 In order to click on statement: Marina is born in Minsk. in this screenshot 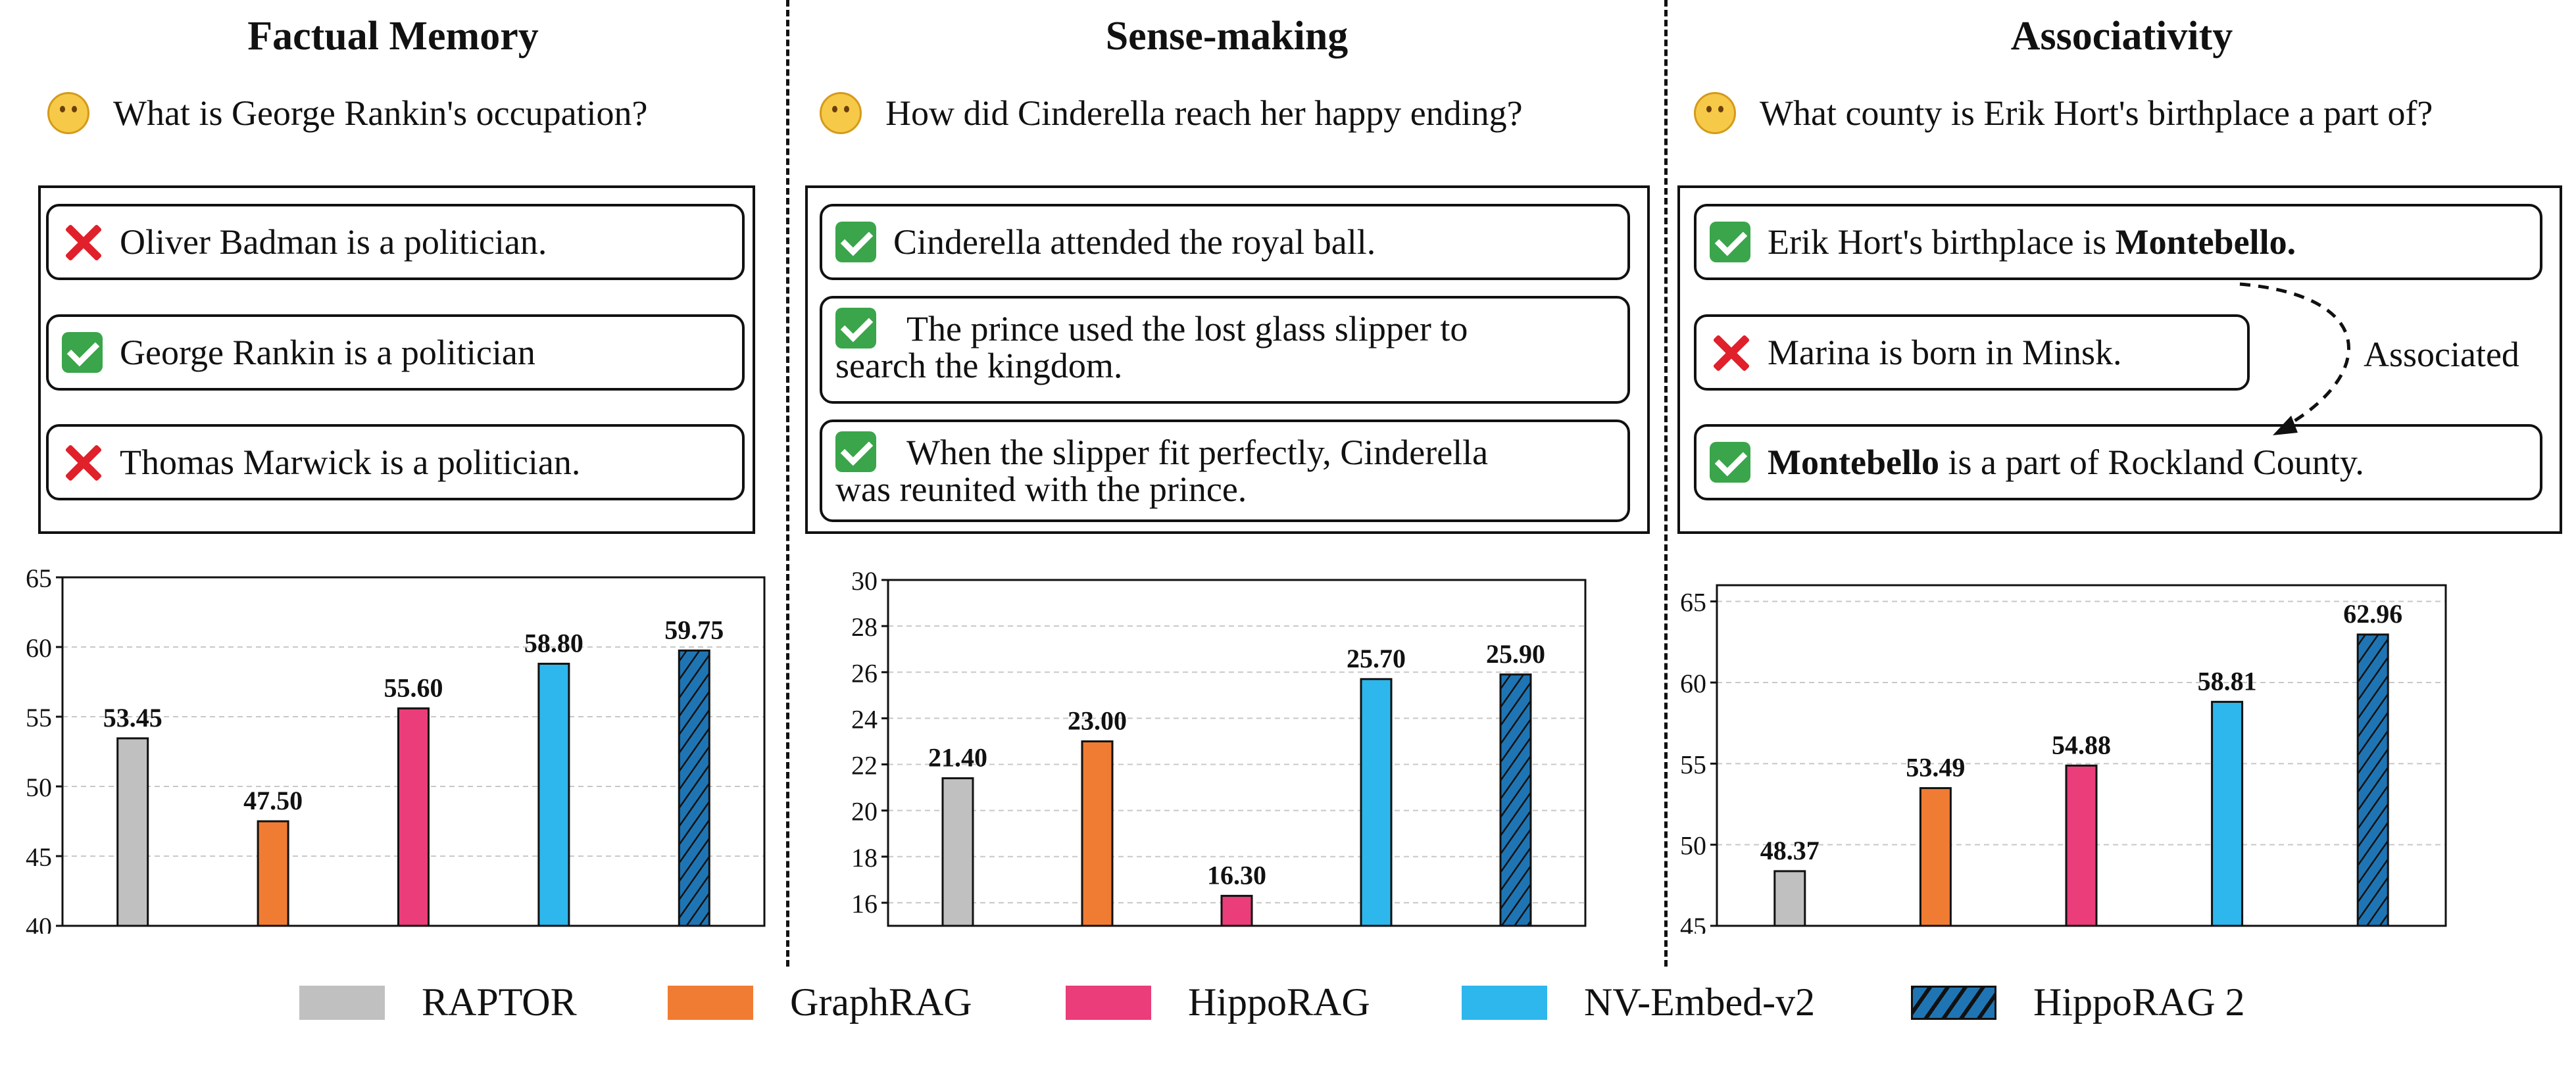, I will do `click(1972, 352)`.